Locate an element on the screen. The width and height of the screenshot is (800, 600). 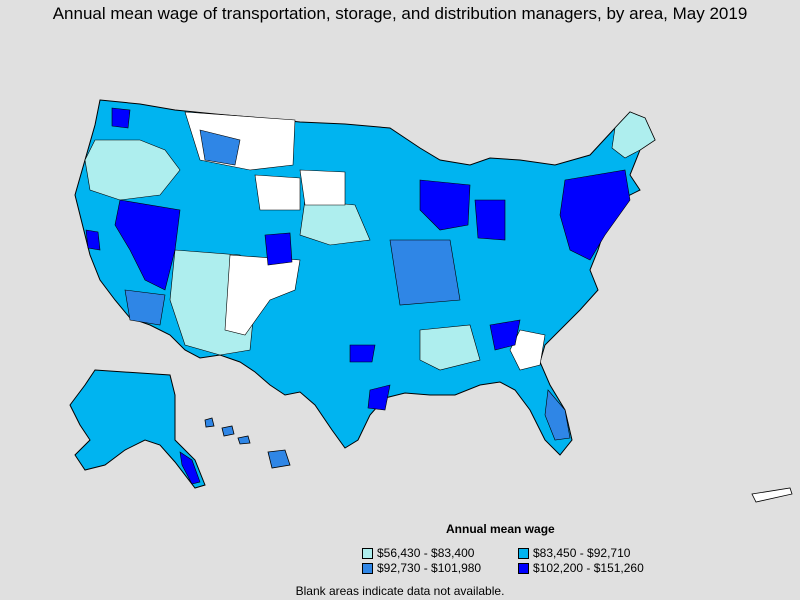
legend-swatch-tier4 is located at coordinates (523, 568).